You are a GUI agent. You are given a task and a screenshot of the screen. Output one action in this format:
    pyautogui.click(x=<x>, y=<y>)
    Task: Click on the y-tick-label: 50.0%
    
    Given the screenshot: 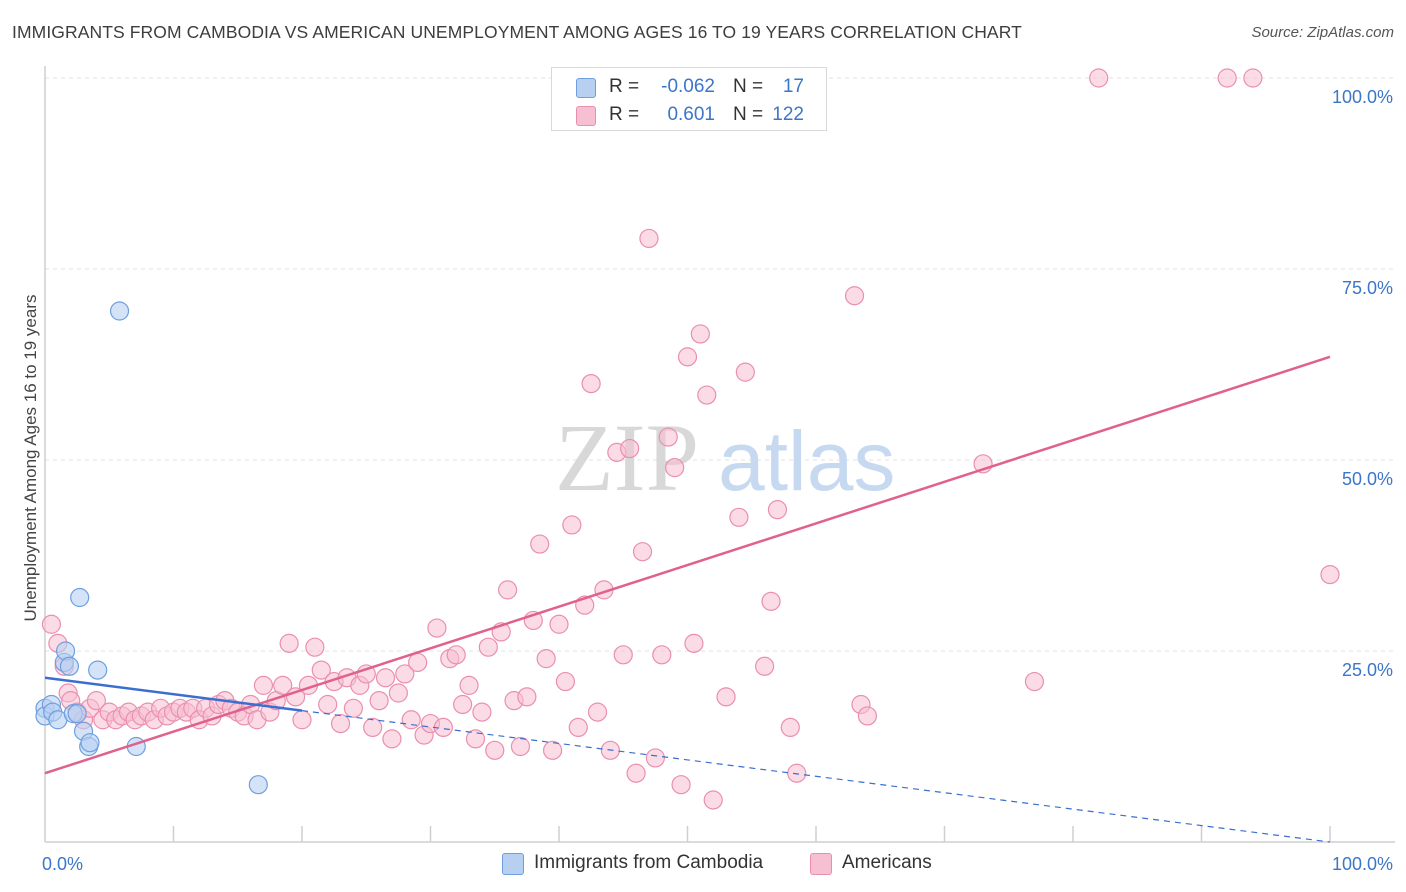 What is the action you would take?
    pyautogui.click(x=1367, y=479)
    